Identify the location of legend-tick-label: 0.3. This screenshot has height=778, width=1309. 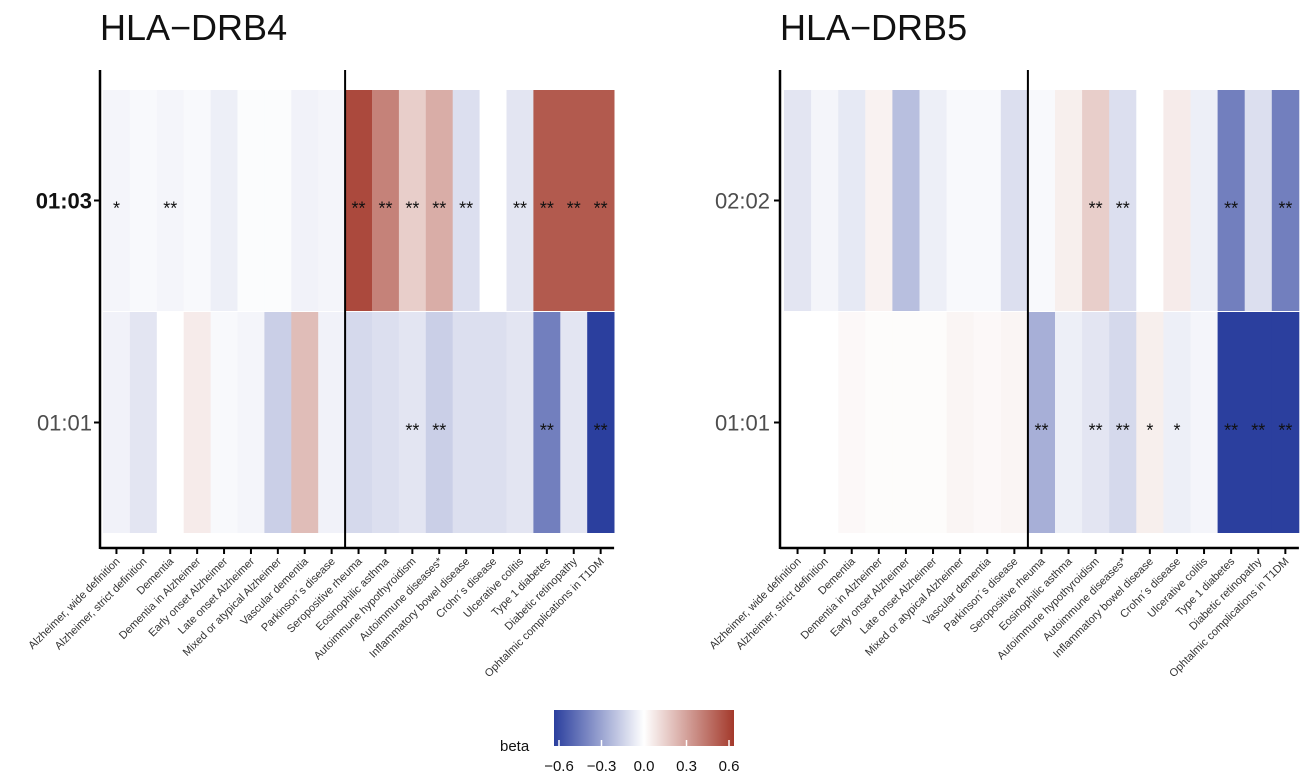
(686, 766).